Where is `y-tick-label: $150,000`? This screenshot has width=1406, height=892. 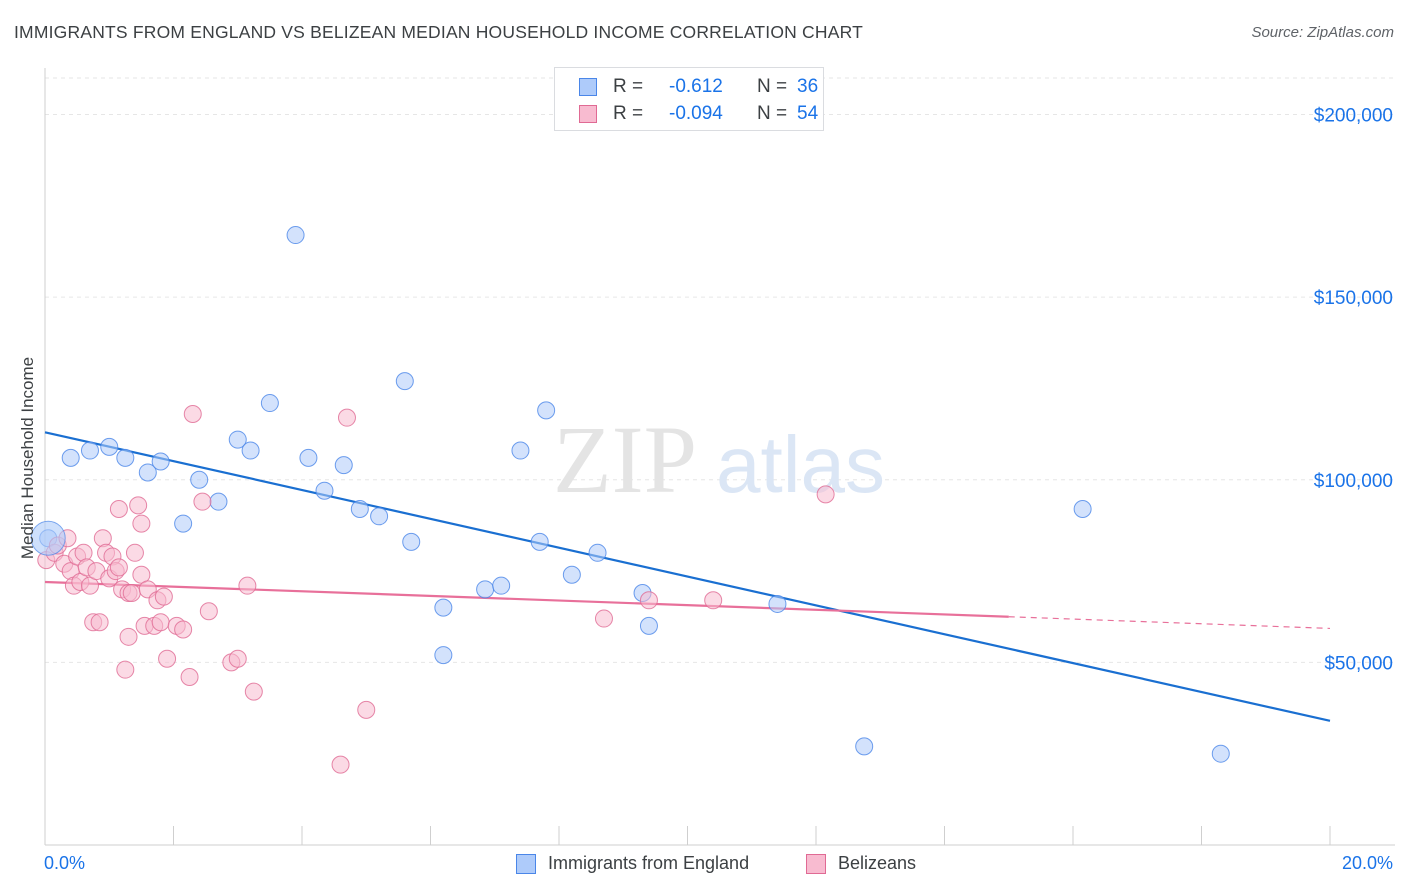
y-tick-label: $150,000 is located at coordinates (1353, 298).